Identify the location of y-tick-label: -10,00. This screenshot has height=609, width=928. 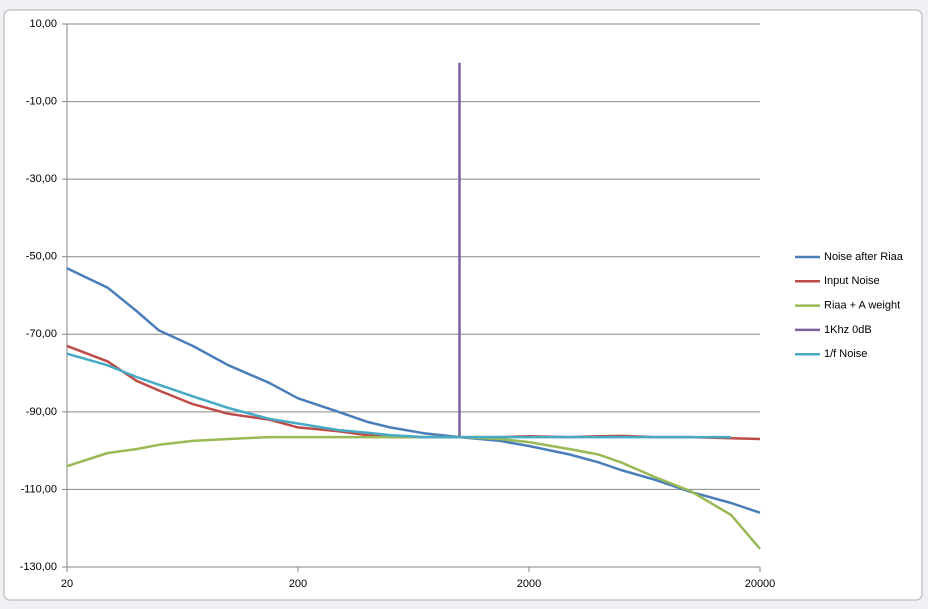
(41, 101).